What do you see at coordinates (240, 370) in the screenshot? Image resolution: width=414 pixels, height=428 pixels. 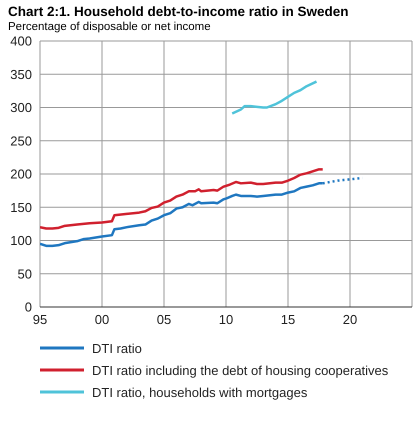 I see `legend-label: DTI ratio including the debt of housing cooperatives` at bounding box center [240, 370].